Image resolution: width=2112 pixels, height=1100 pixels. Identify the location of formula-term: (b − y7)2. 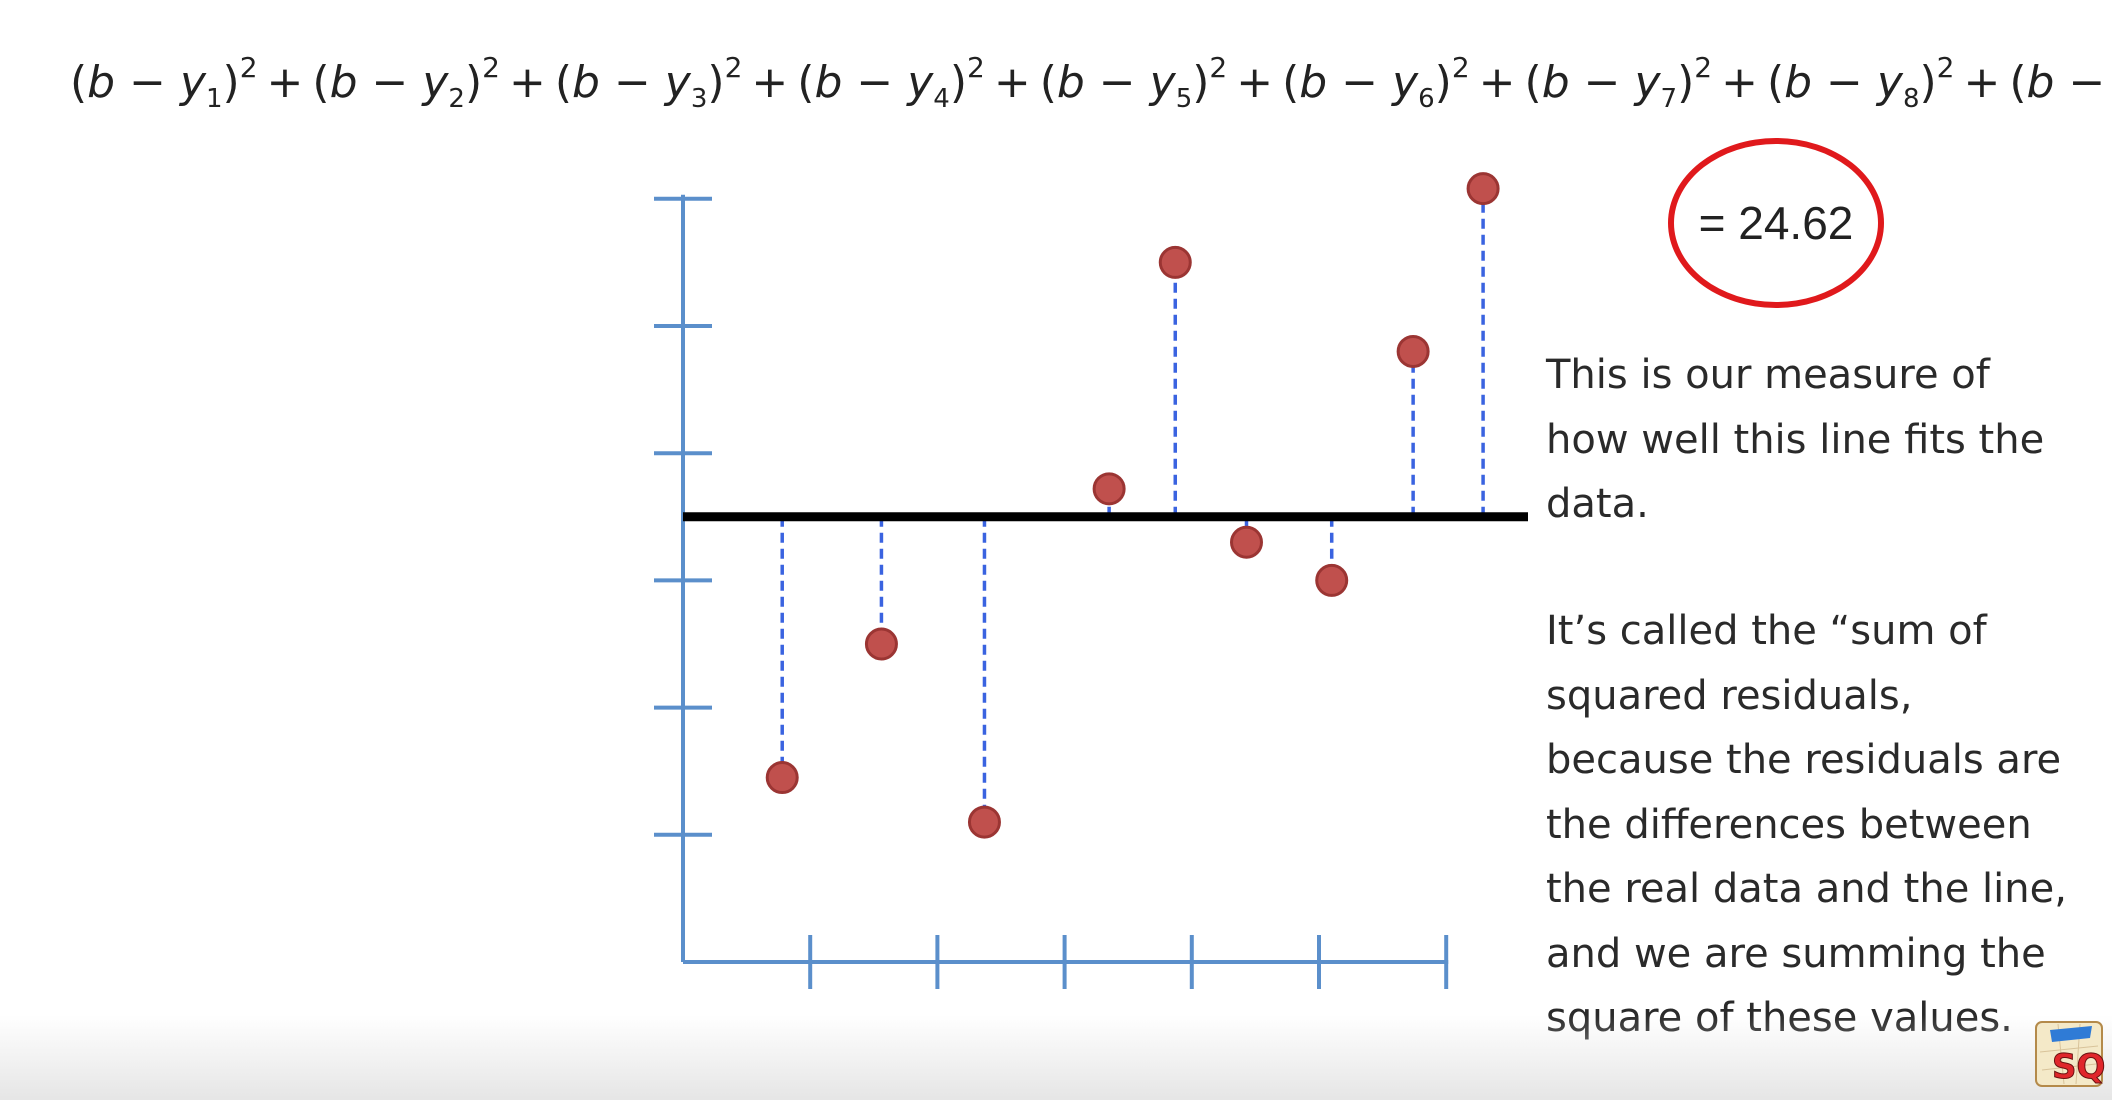
(1618, 82).